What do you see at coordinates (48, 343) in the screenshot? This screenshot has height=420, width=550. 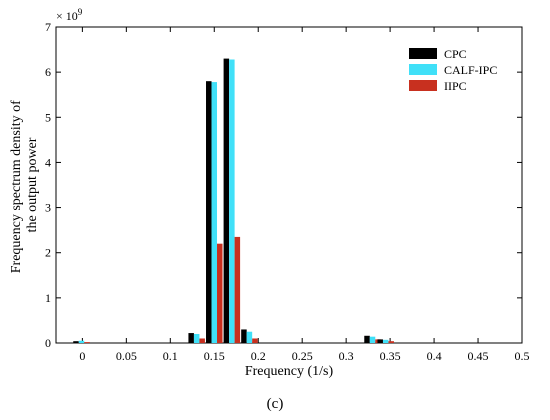 I see `y-tick-label: 0` at bounding box center [48, 343].